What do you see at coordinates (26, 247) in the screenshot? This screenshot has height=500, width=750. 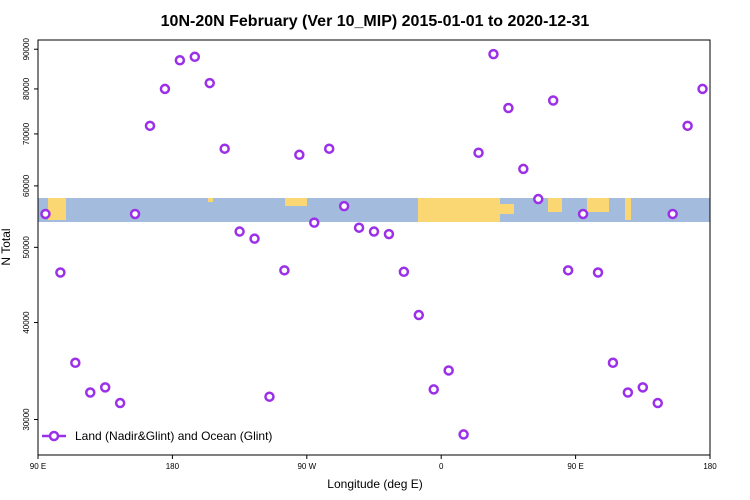 I see `y-tick-label: 50000` at bounding box center [26, 247].